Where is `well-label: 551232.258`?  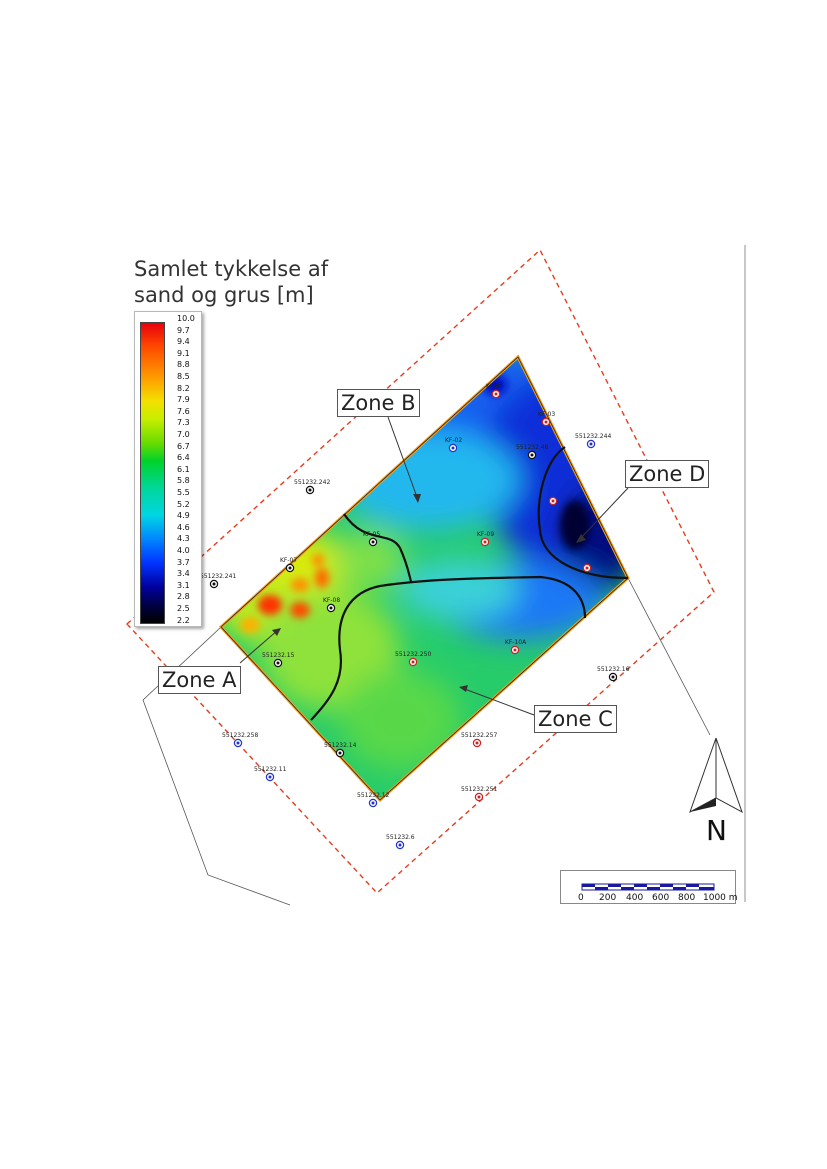
well-label: 551232.258 is located at coordinates (240, 735).